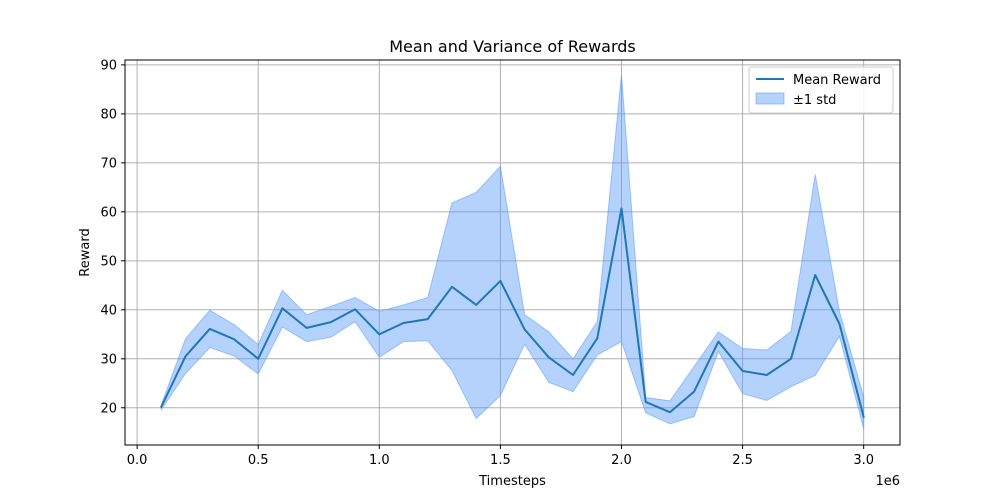 This screenshot has width=1000, height=500. I want to click on x-tick-label: 2.5, so click(742, 460).